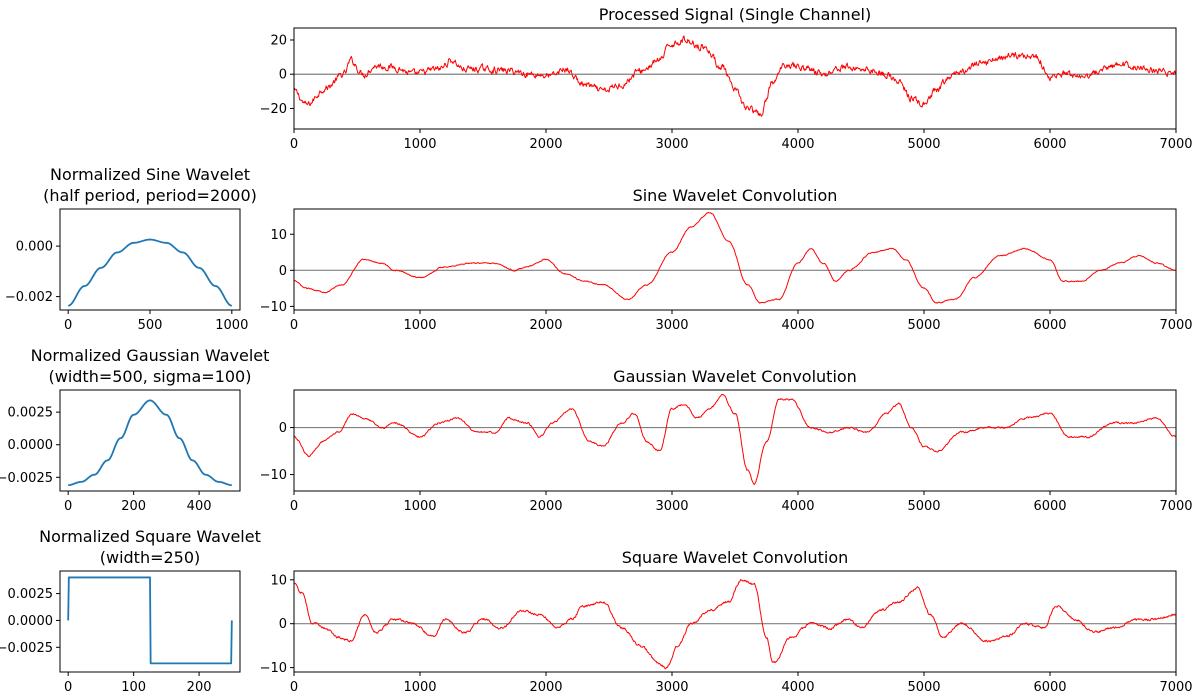 This screenshot has height=700, width=1200. What do you see at coordinates (150, 557) in the screenshot?
I see `chart-subtitle: (width=250)` at bounding box center [150, 557].